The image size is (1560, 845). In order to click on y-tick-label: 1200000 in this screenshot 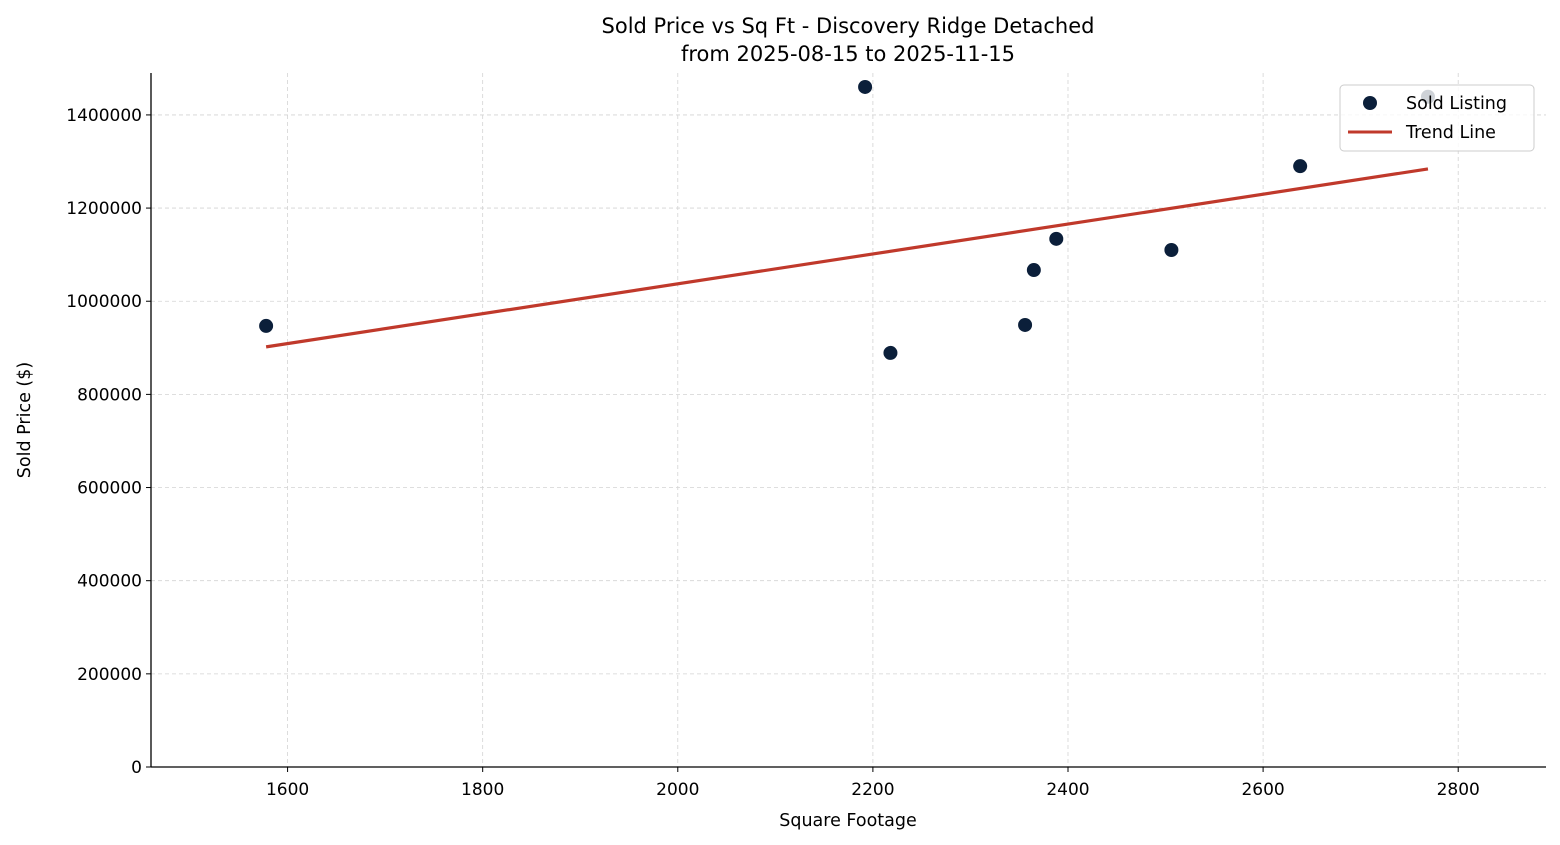, I will do `click(104, 209)`.